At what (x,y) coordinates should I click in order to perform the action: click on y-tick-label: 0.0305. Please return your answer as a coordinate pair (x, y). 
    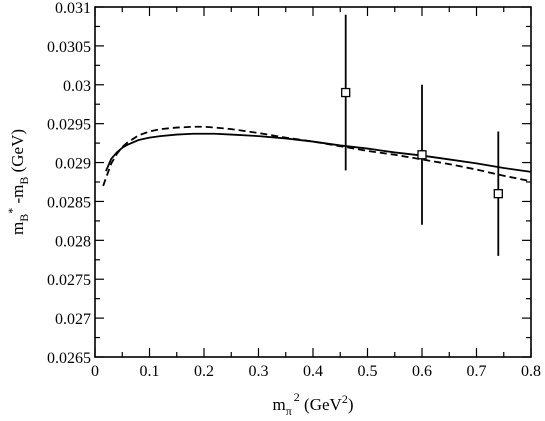
    Looking at the image, I should click on (69, 47).